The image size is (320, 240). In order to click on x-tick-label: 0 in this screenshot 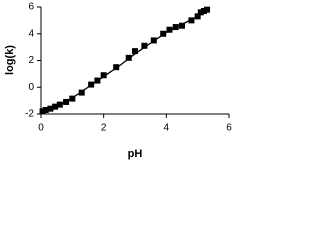, I will do `click(41, 128)`.